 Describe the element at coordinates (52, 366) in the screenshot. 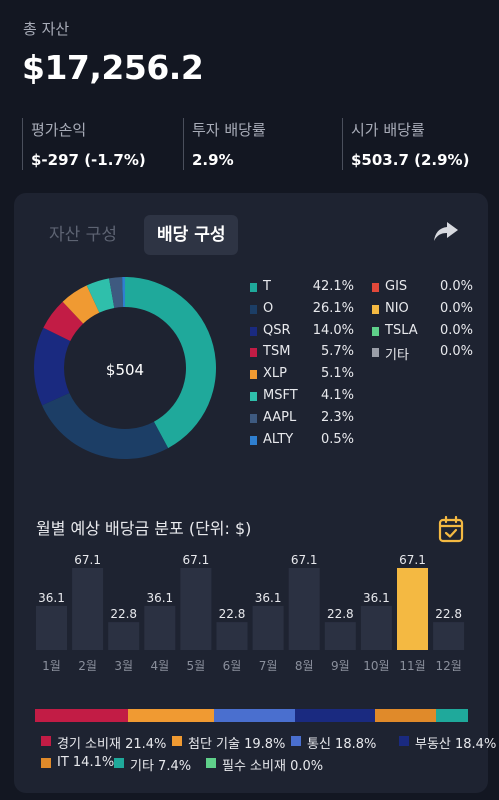

I see `donut-slice-qsr` at that location.